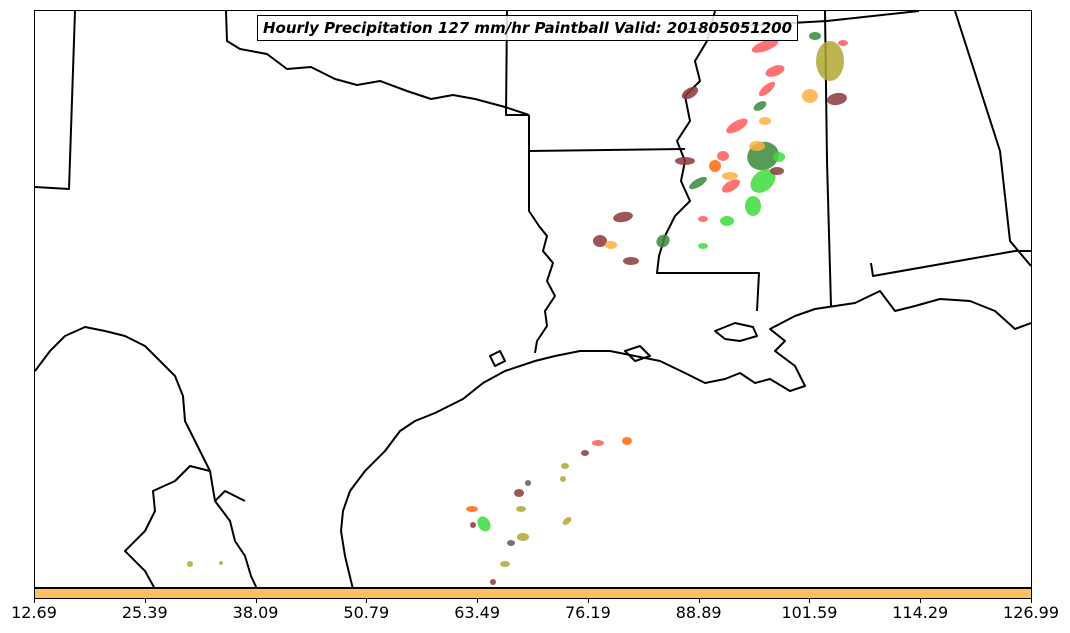 The height and width of the screenshot is (633, 1070). Describe the element at coordinates (809, 612) in the screenshot. I see `colorbar-tick-label: 101.59` at that location.